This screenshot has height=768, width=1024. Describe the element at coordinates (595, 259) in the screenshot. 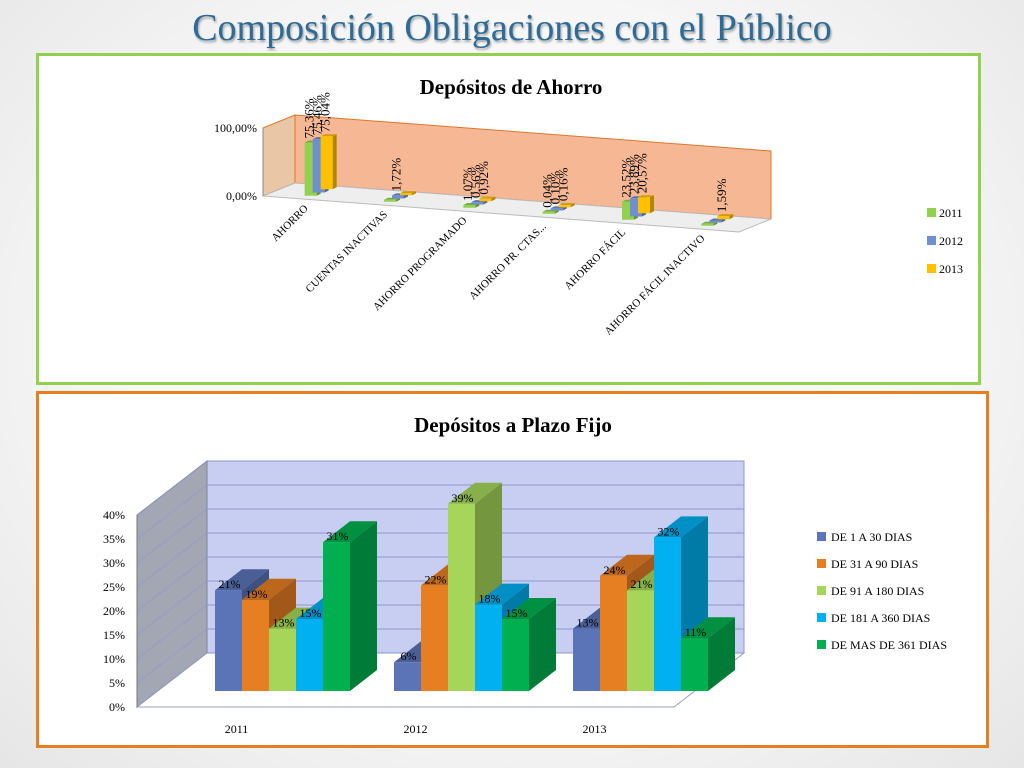

I see `category-label: AHORRO FÁCIL` at that location.